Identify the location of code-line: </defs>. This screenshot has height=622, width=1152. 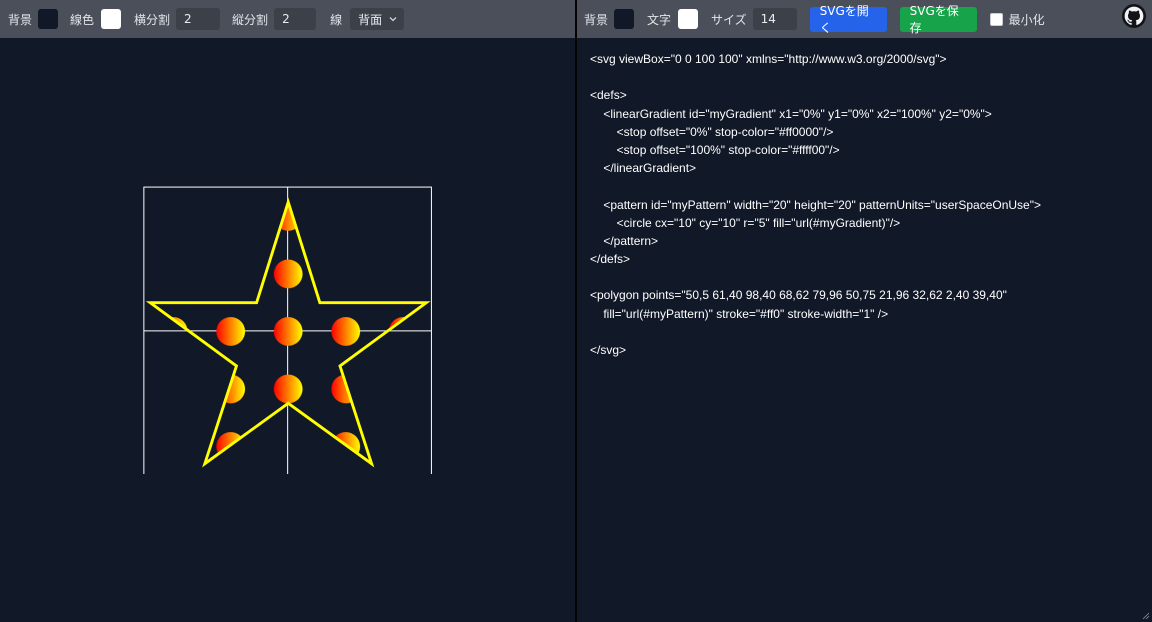
(610, 259).